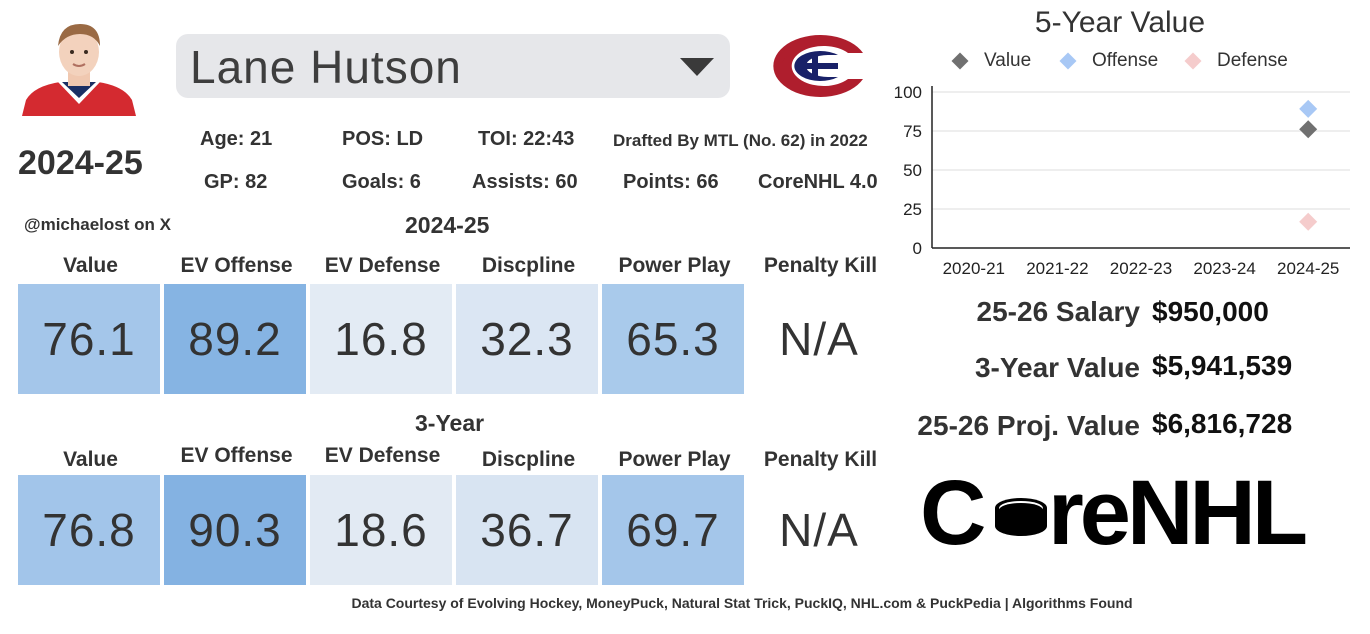  Describe the element at coordinates (1125, 60) in the screenshot. I see `legend-label-offense: Offense` at that location.